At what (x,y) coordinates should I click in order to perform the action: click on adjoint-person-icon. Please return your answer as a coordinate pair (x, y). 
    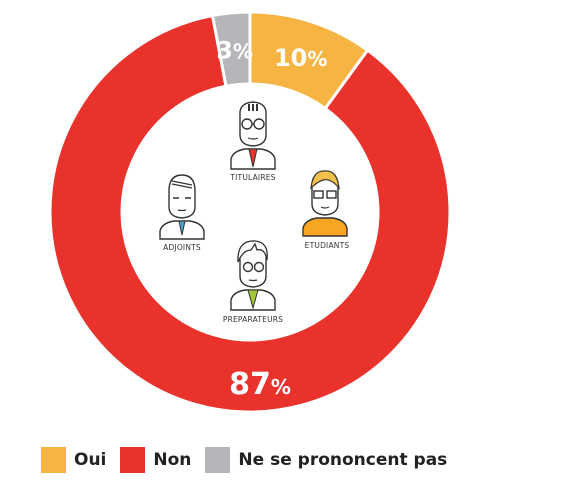
    Looking at the image, I should click on (182, 207).